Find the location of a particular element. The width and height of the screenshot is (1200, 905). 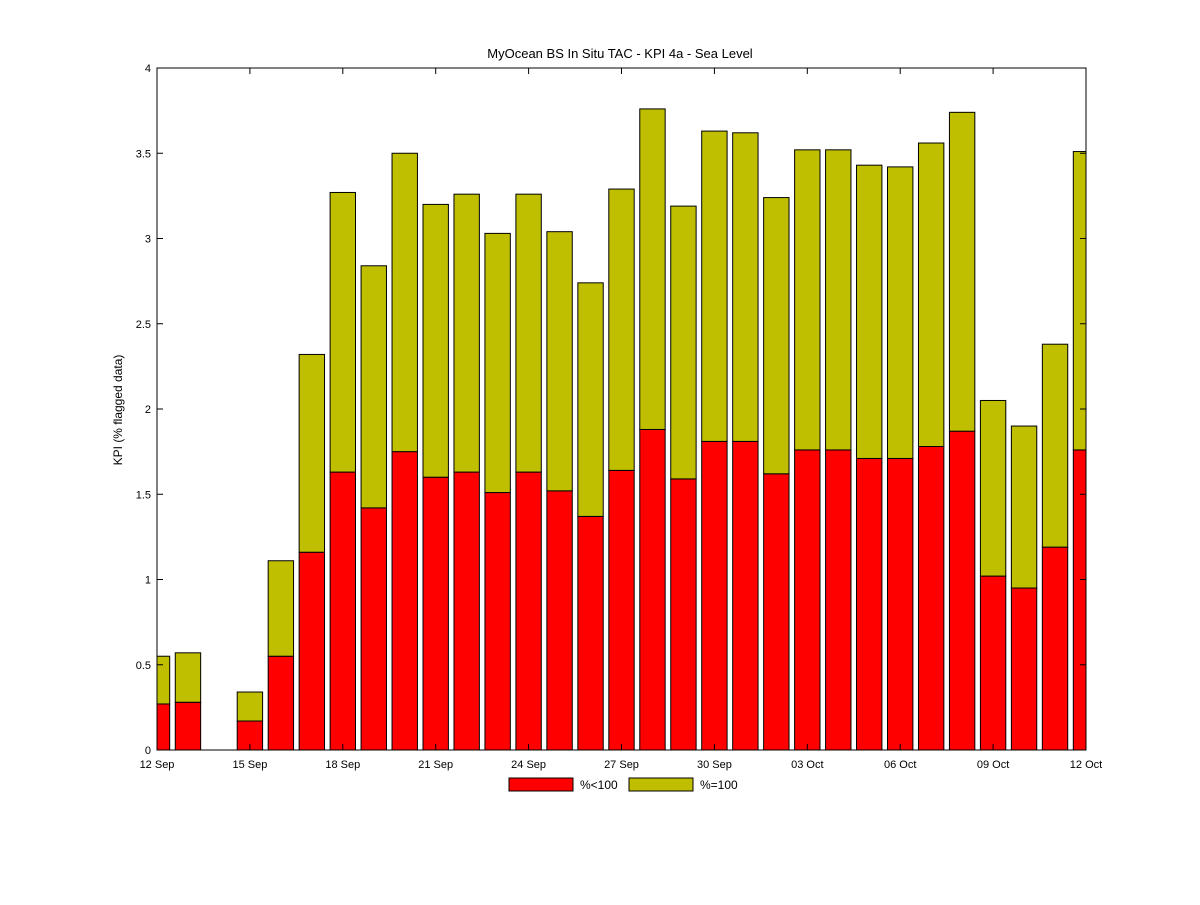

y-tick-label: 1.5 is located at coordinates (143, 495).